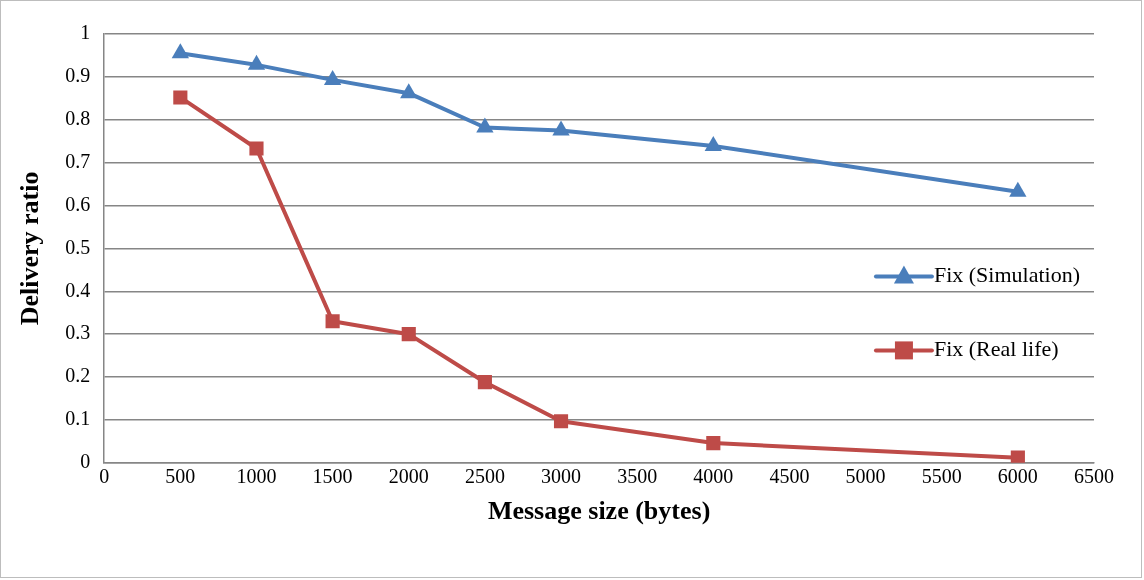 This screenshot has height=580, width=1144. I want to click on y-tick-label: 1, so click(85, 32).